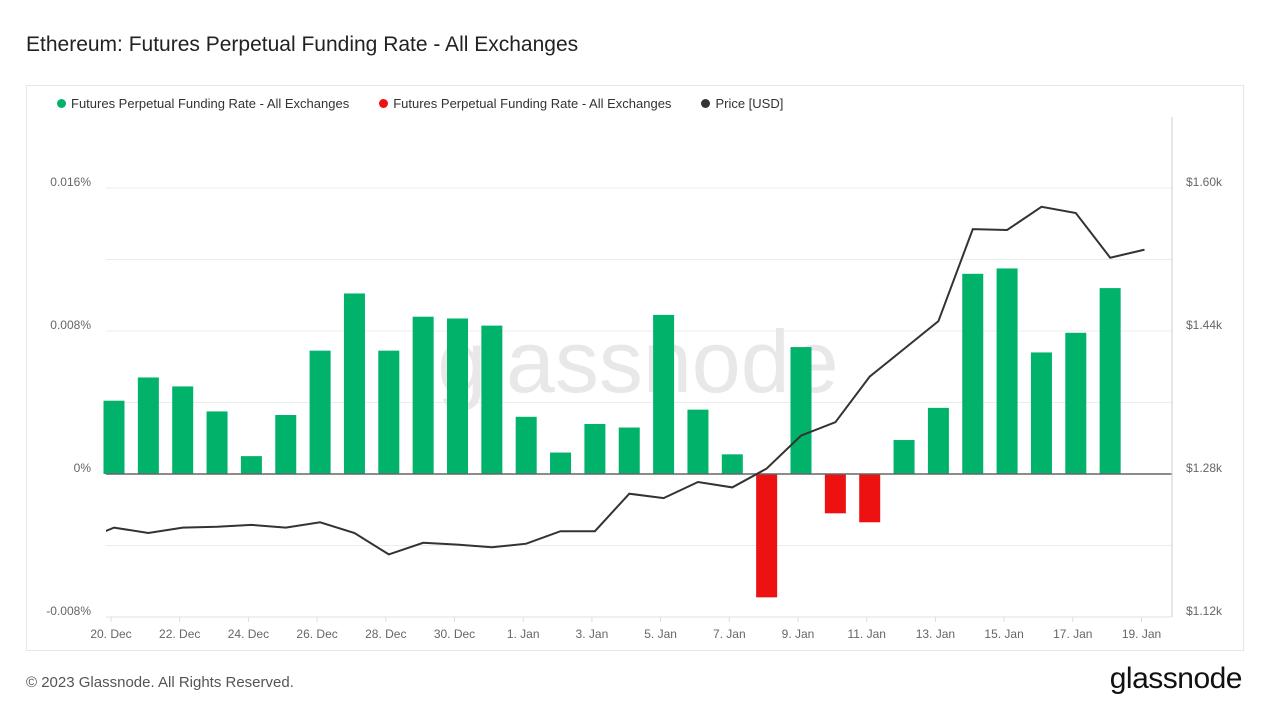 This screenshot has height=714, width=1269. I want to click on x-tick-label: 15. Jan, so click(1003, 634).